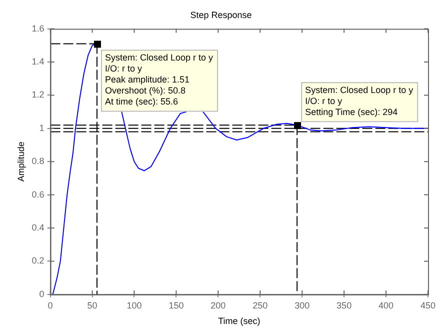  What do you see at coordinates (386, 305) in the screenshot?
I see `x-tick-label: 400` at bounding box center [386, 305].